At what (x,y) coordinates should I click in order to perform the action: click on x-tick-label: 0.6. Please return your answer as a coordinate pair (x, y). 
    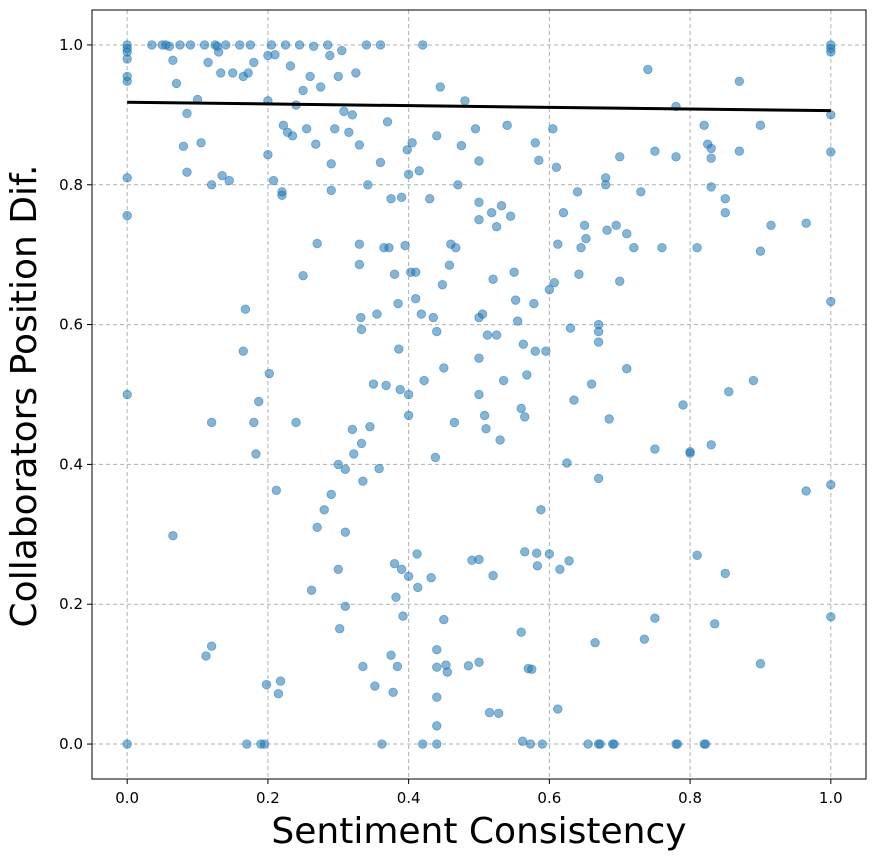
    Looking at the image, I should click on (549, 798).